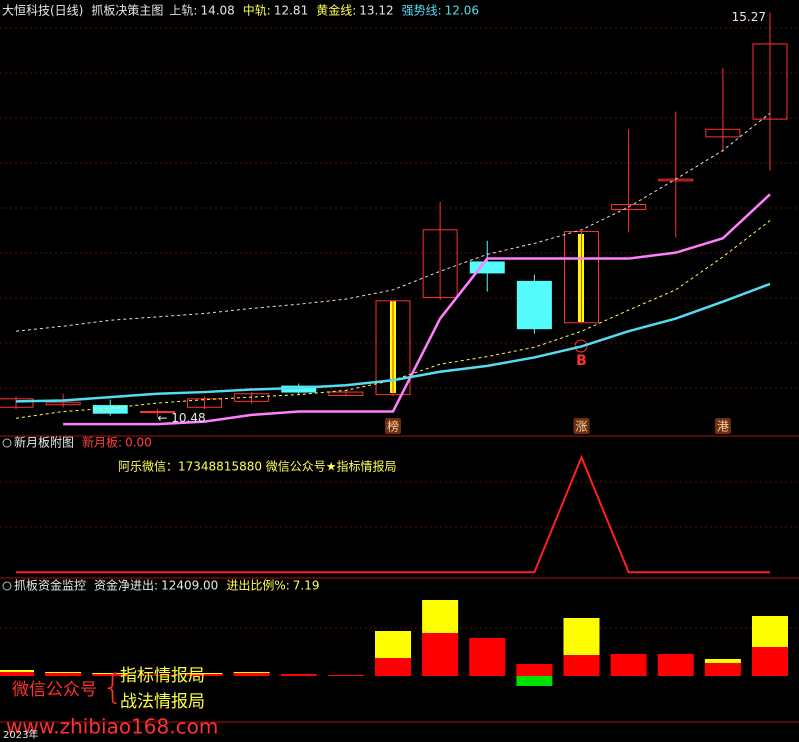 The image size is (799, 742). What do you see at coordinates (336, 10) in the screenshot?
I see `legend-name: 黄金线:` at bounding box center [336, 10].